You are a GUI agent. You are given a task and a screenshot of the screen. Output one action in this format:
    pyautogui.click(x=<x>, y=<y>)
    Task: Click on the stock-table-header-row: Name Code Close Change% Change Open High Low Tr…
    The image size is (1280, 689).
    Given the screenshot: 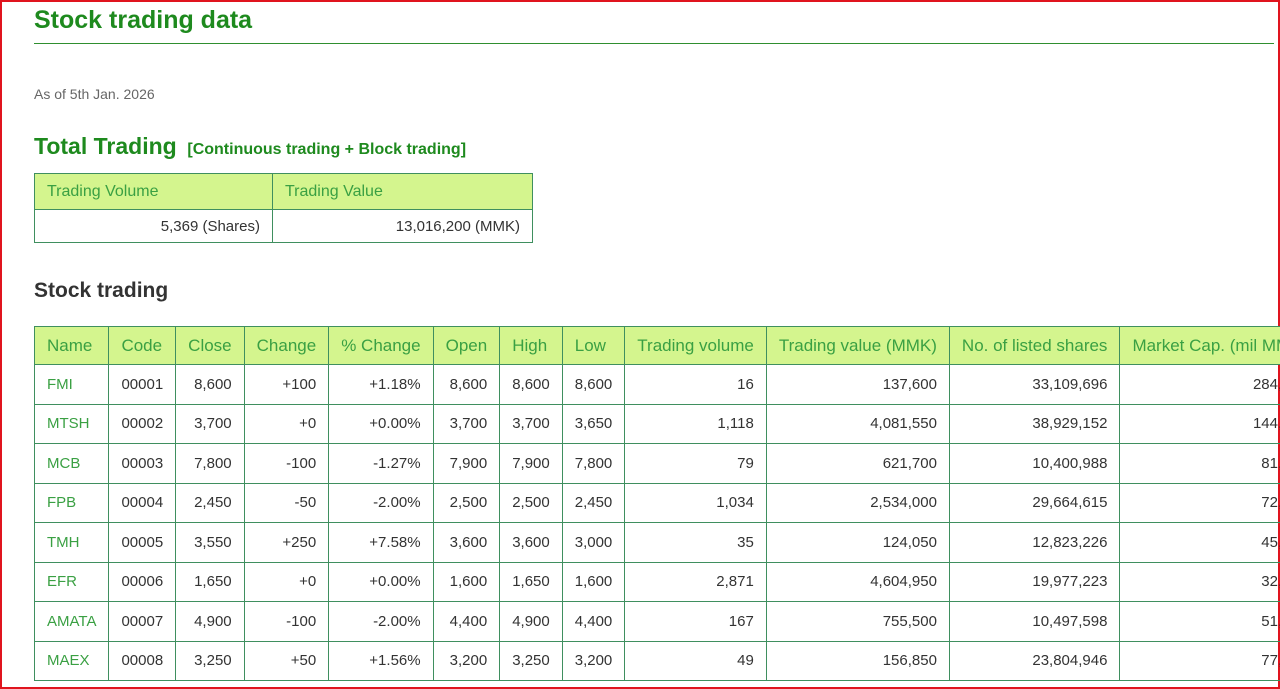 What is the action you would take?
    pyautogui.click(x=656, y=345)
    